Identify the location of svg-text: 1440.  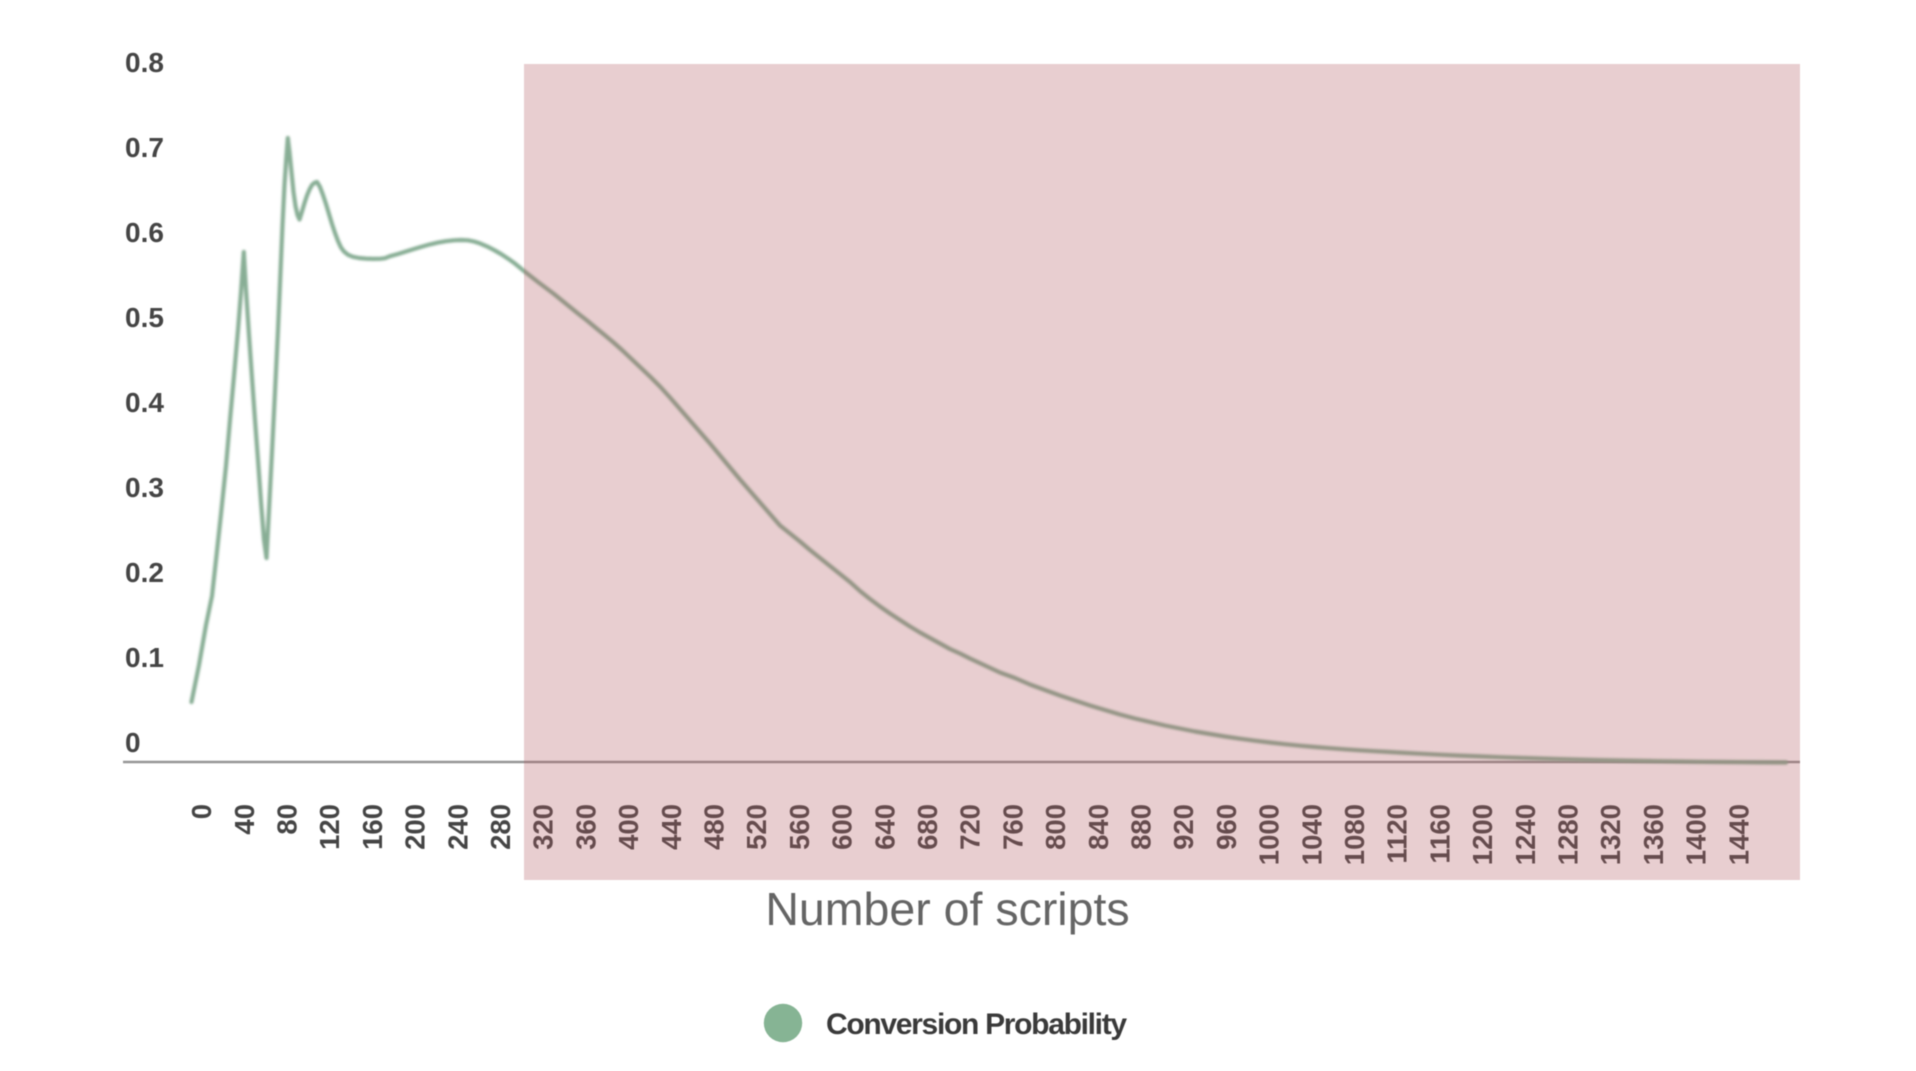
(1738, 834).